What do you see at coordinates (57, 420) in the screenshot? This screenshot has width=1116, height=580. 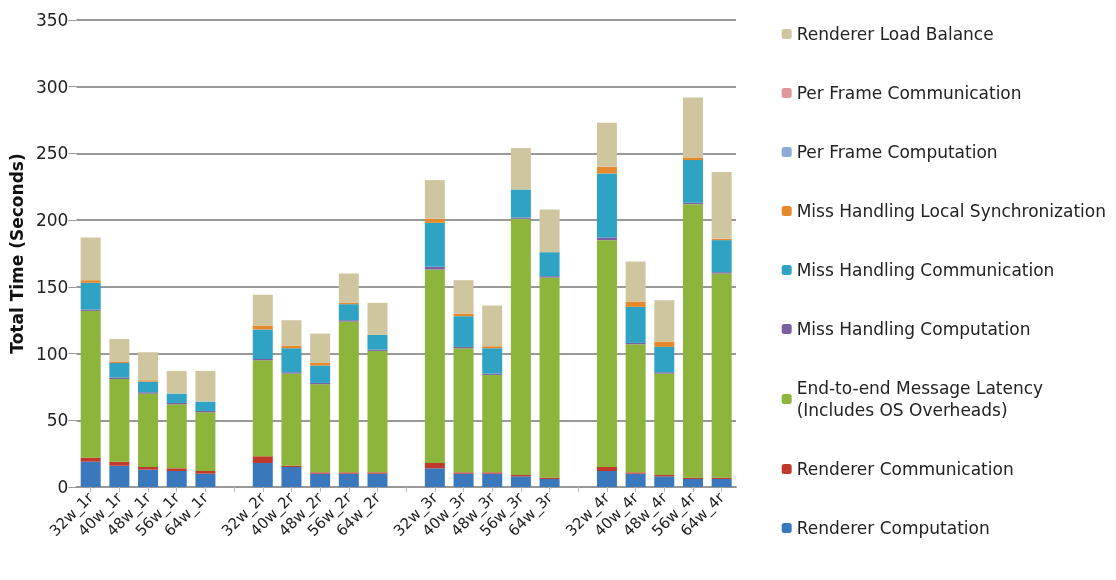 I see `y-tick-label: 50` at bounding box center [57, 420].